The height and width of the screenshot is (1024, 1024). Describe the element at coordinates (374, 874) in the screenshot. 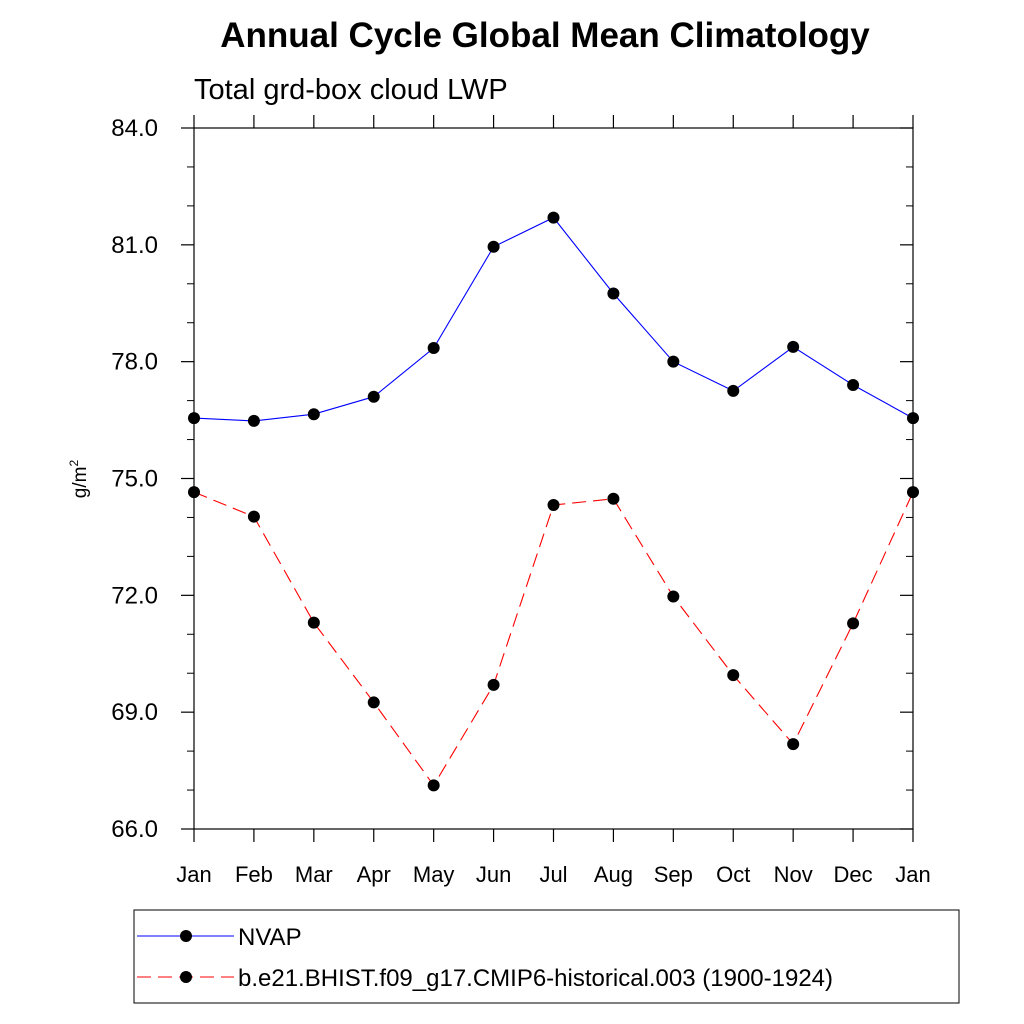

I see `x-tick-label: Apr` at that location.